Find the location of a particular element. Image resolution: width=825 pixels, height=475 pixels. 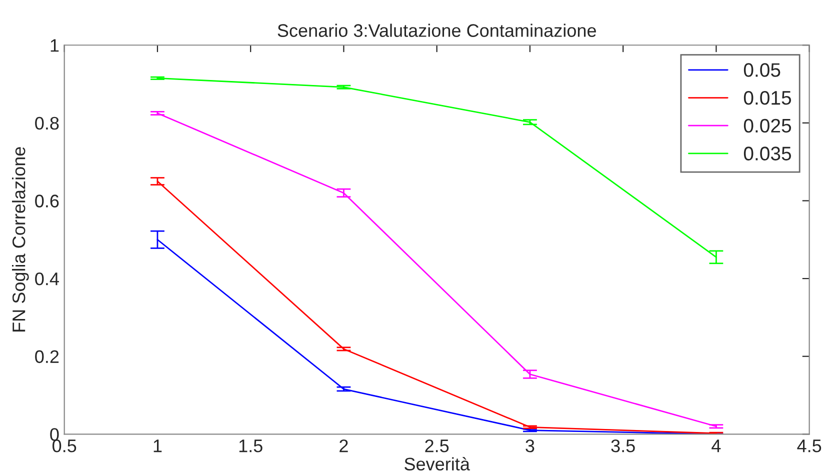

x-tick-label: 0.5 is located at coordinates (64, 445).